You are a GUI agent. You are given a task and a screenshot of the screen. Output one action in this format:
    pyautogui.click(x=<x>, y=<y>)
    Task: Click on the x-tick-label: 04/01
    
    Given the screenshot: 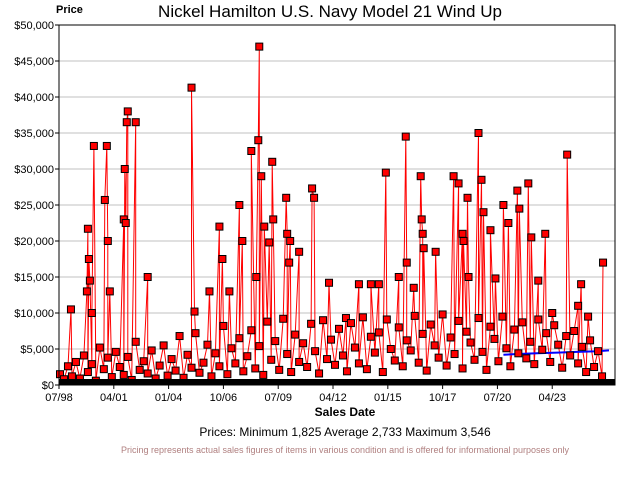 What is the action you would take?
    pyautogui.click(x=114, y=398)
    